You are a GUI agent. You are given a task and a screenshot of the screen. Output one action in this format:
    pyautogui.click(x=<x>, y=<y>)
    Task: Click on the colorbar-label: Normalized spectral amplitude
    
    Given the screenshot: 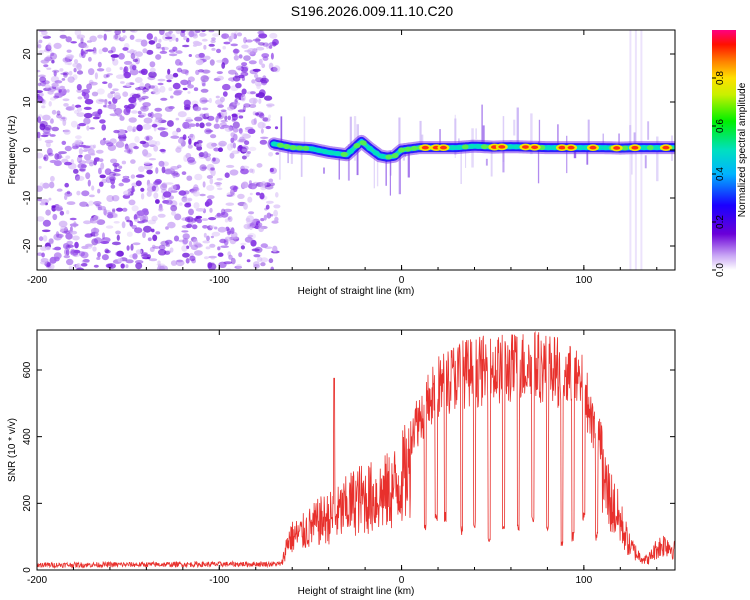 What is the action you would take?
    pyautogui.click(x=742, y=149)
    